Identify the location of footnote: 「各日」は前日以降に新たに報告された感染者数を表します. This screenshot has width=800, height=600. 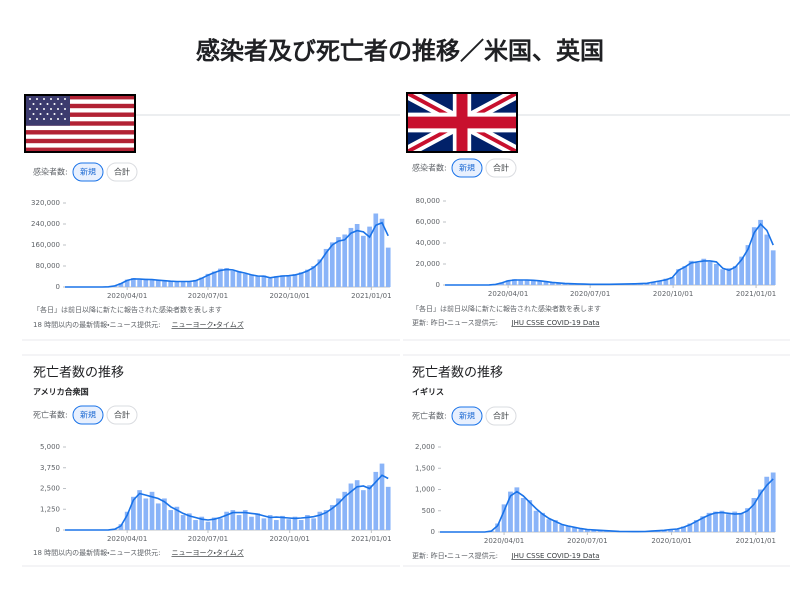
(127, 309).